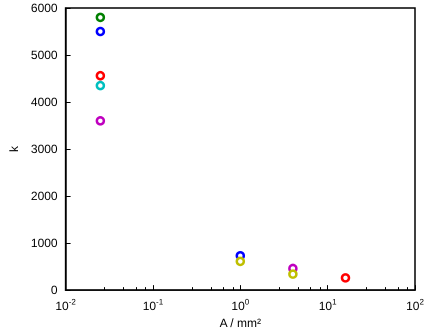 The width and height of the screenshot is (433, 334). I want to click on y-tick-label: 4000, so click(44, 102).